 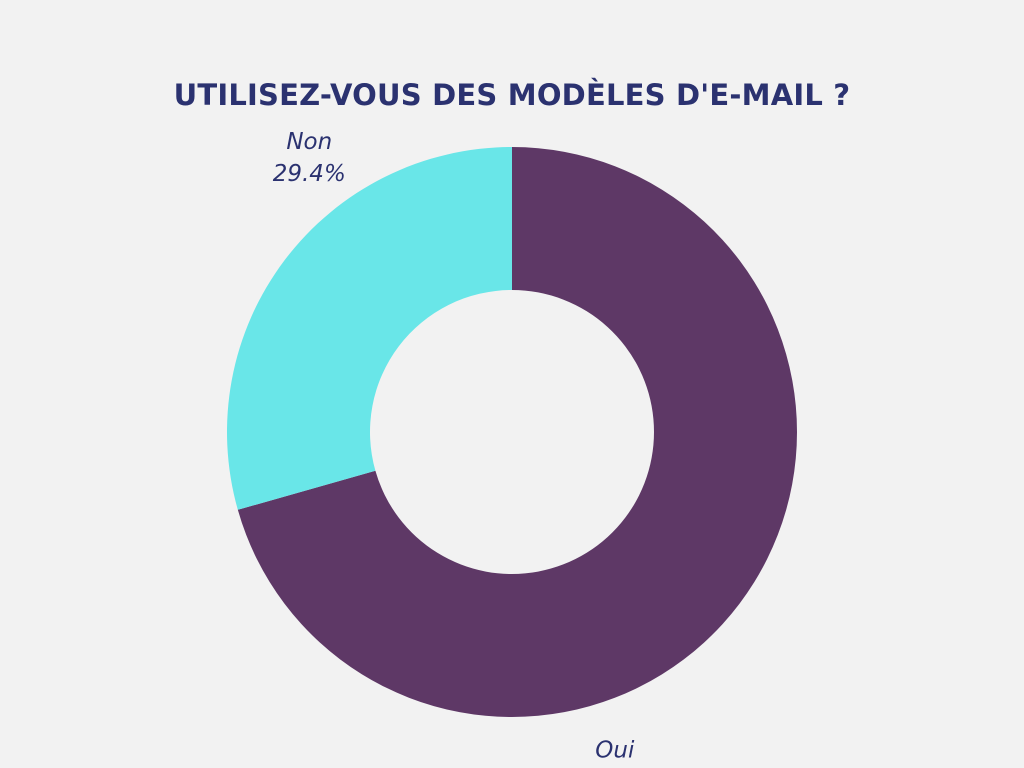 What do you see at coordinates (309, 174) in the screenshot?
I see `slice-value-non: 29.4%` at bounding box center [309, 174].